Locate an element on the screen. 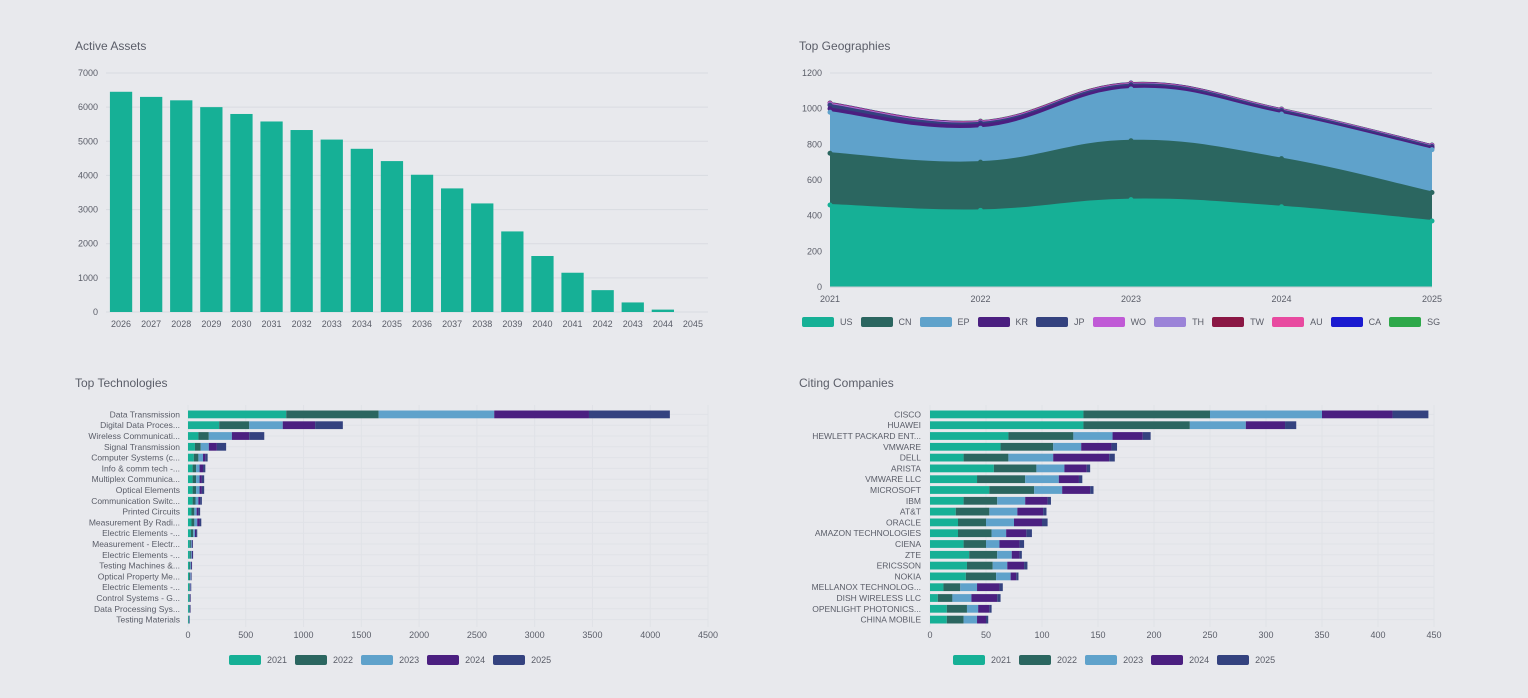 Image resolution: width=1528 pixels, height=698 pixels. x-tick-label: 450 is located at coordinates (1433, 635).